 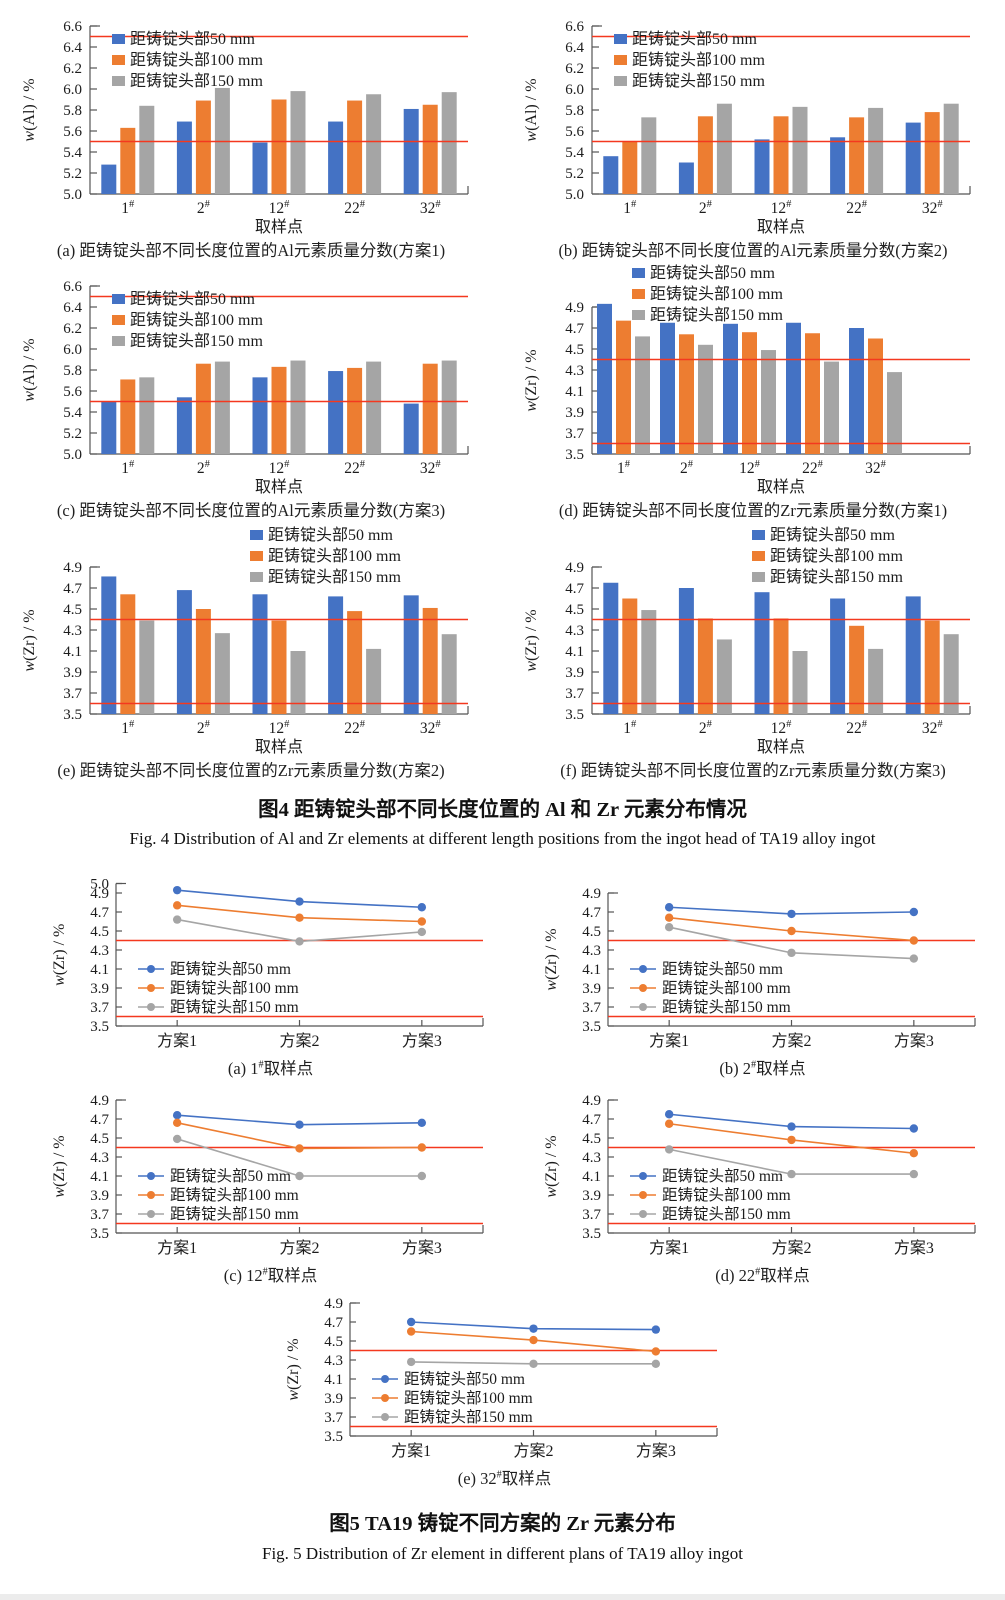 What do you see at coordinates (299, 1248) in the screenshot?
I see `svg-text: 方案2` at bounding box center [299, 1248].